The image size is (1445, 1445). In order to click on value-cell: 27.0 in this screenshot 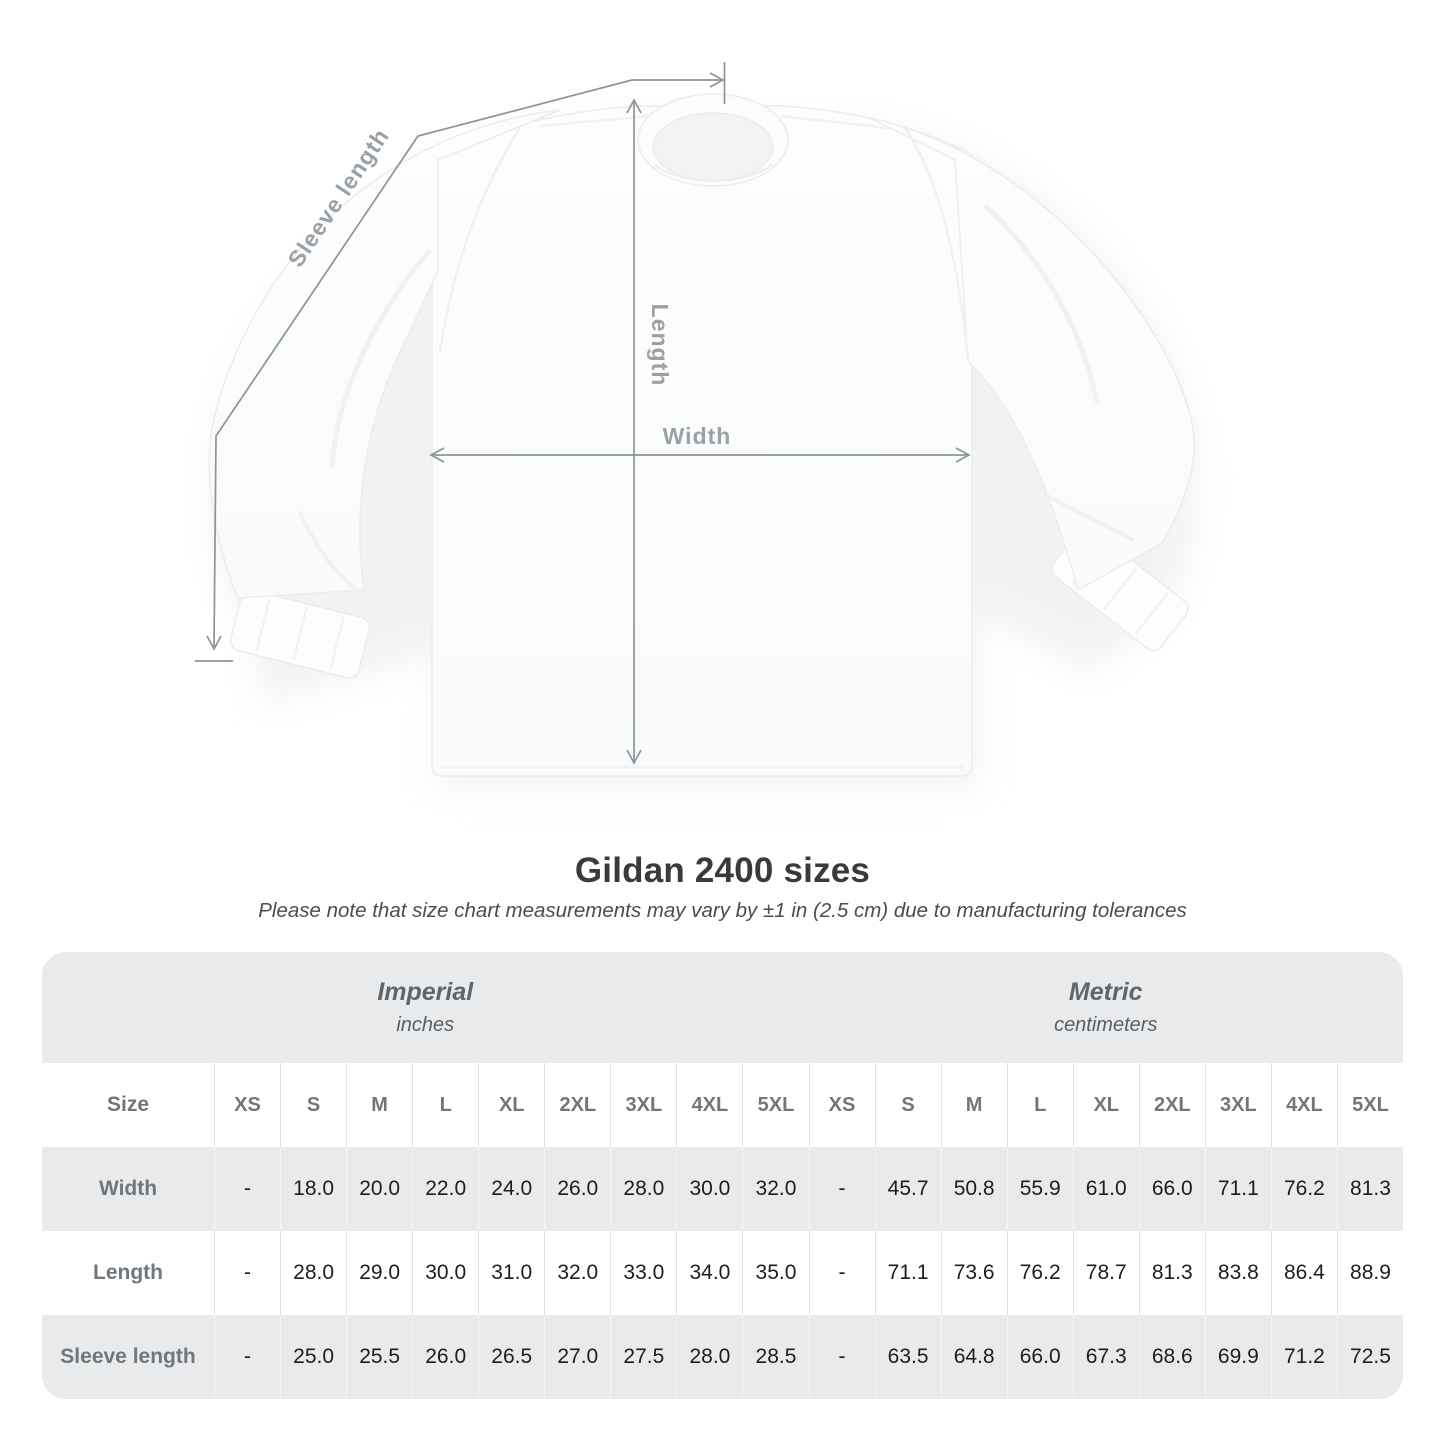, I will do `click(577, 1357)`.